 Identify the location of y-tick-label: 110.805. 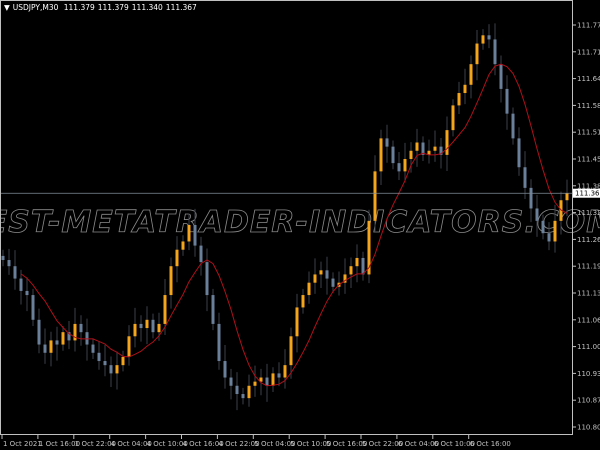
(588, 428).